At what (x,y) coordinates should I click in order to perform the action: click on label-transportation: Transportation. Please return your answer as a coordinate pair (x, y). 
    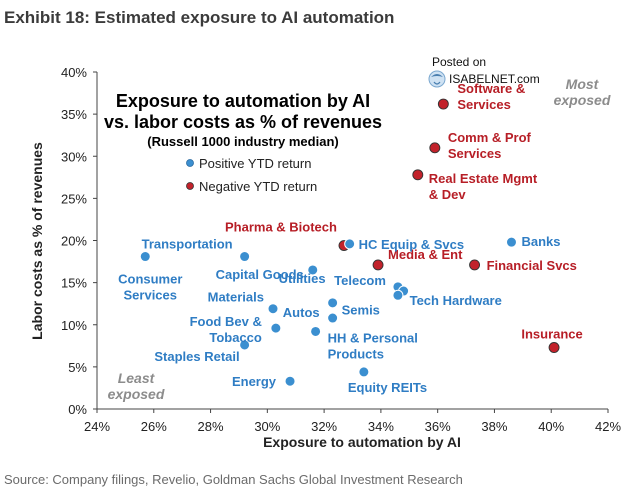
    Looking at the image, I should click on (187, 244).